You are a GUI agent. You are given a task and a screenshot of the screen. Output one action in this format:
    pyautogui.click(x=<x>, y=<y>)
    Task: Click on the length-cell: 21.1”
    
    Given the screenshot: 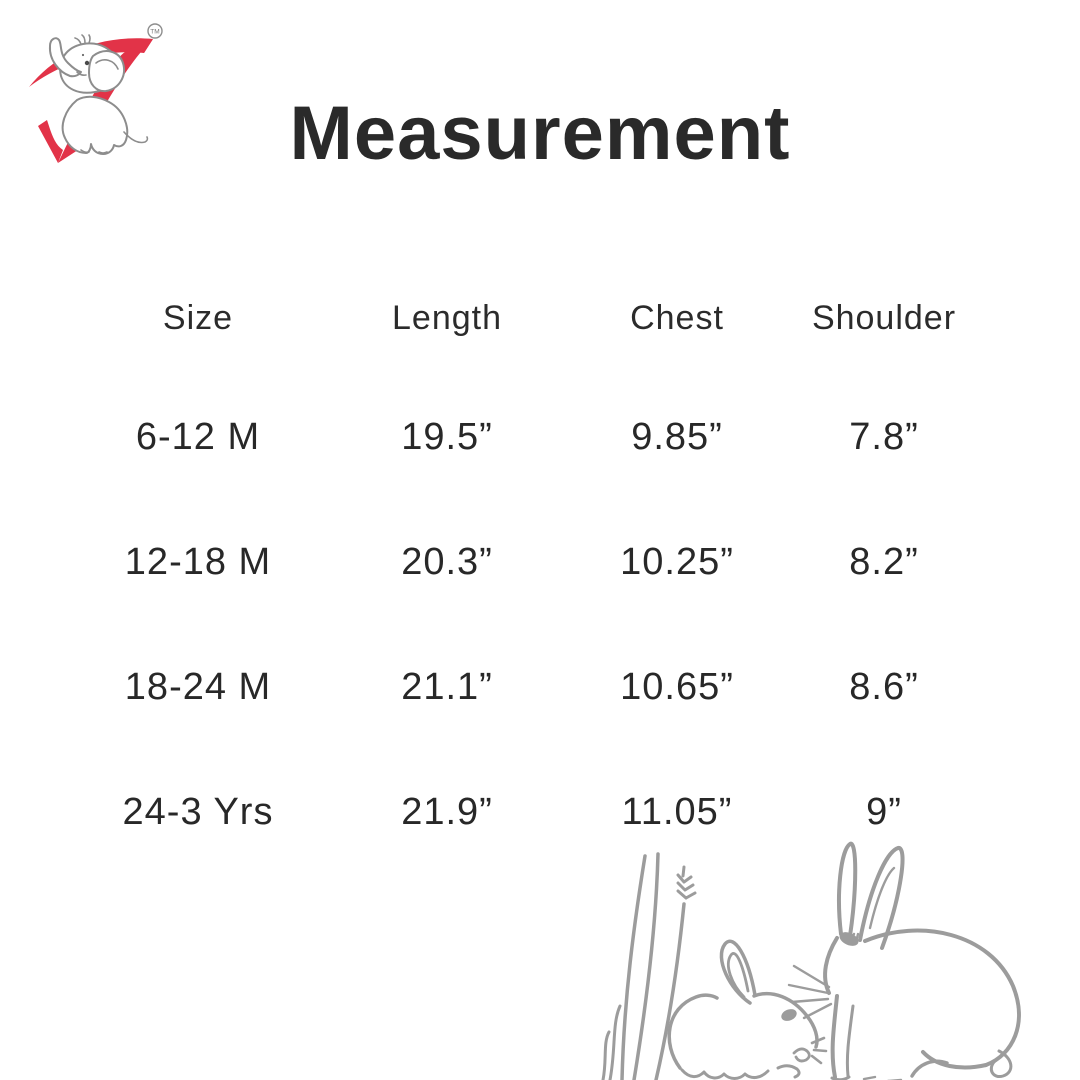 What is the action you would take?
    pyautogui.click(x=447, y=687)
    